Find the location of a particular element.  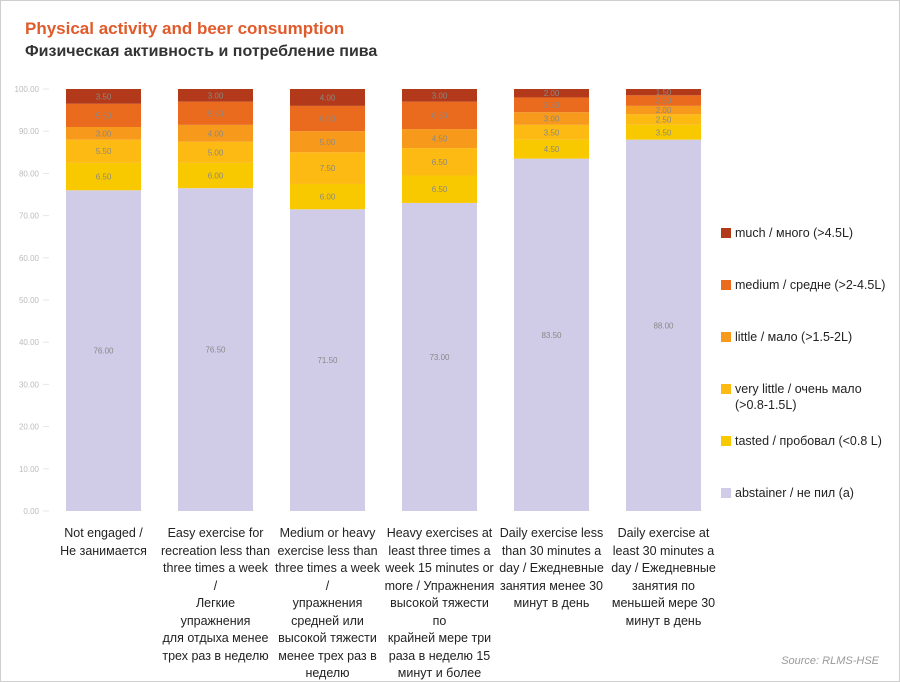

chart-subtitle: Физическая активность и потребление пива is located at coordinates (201, 51).